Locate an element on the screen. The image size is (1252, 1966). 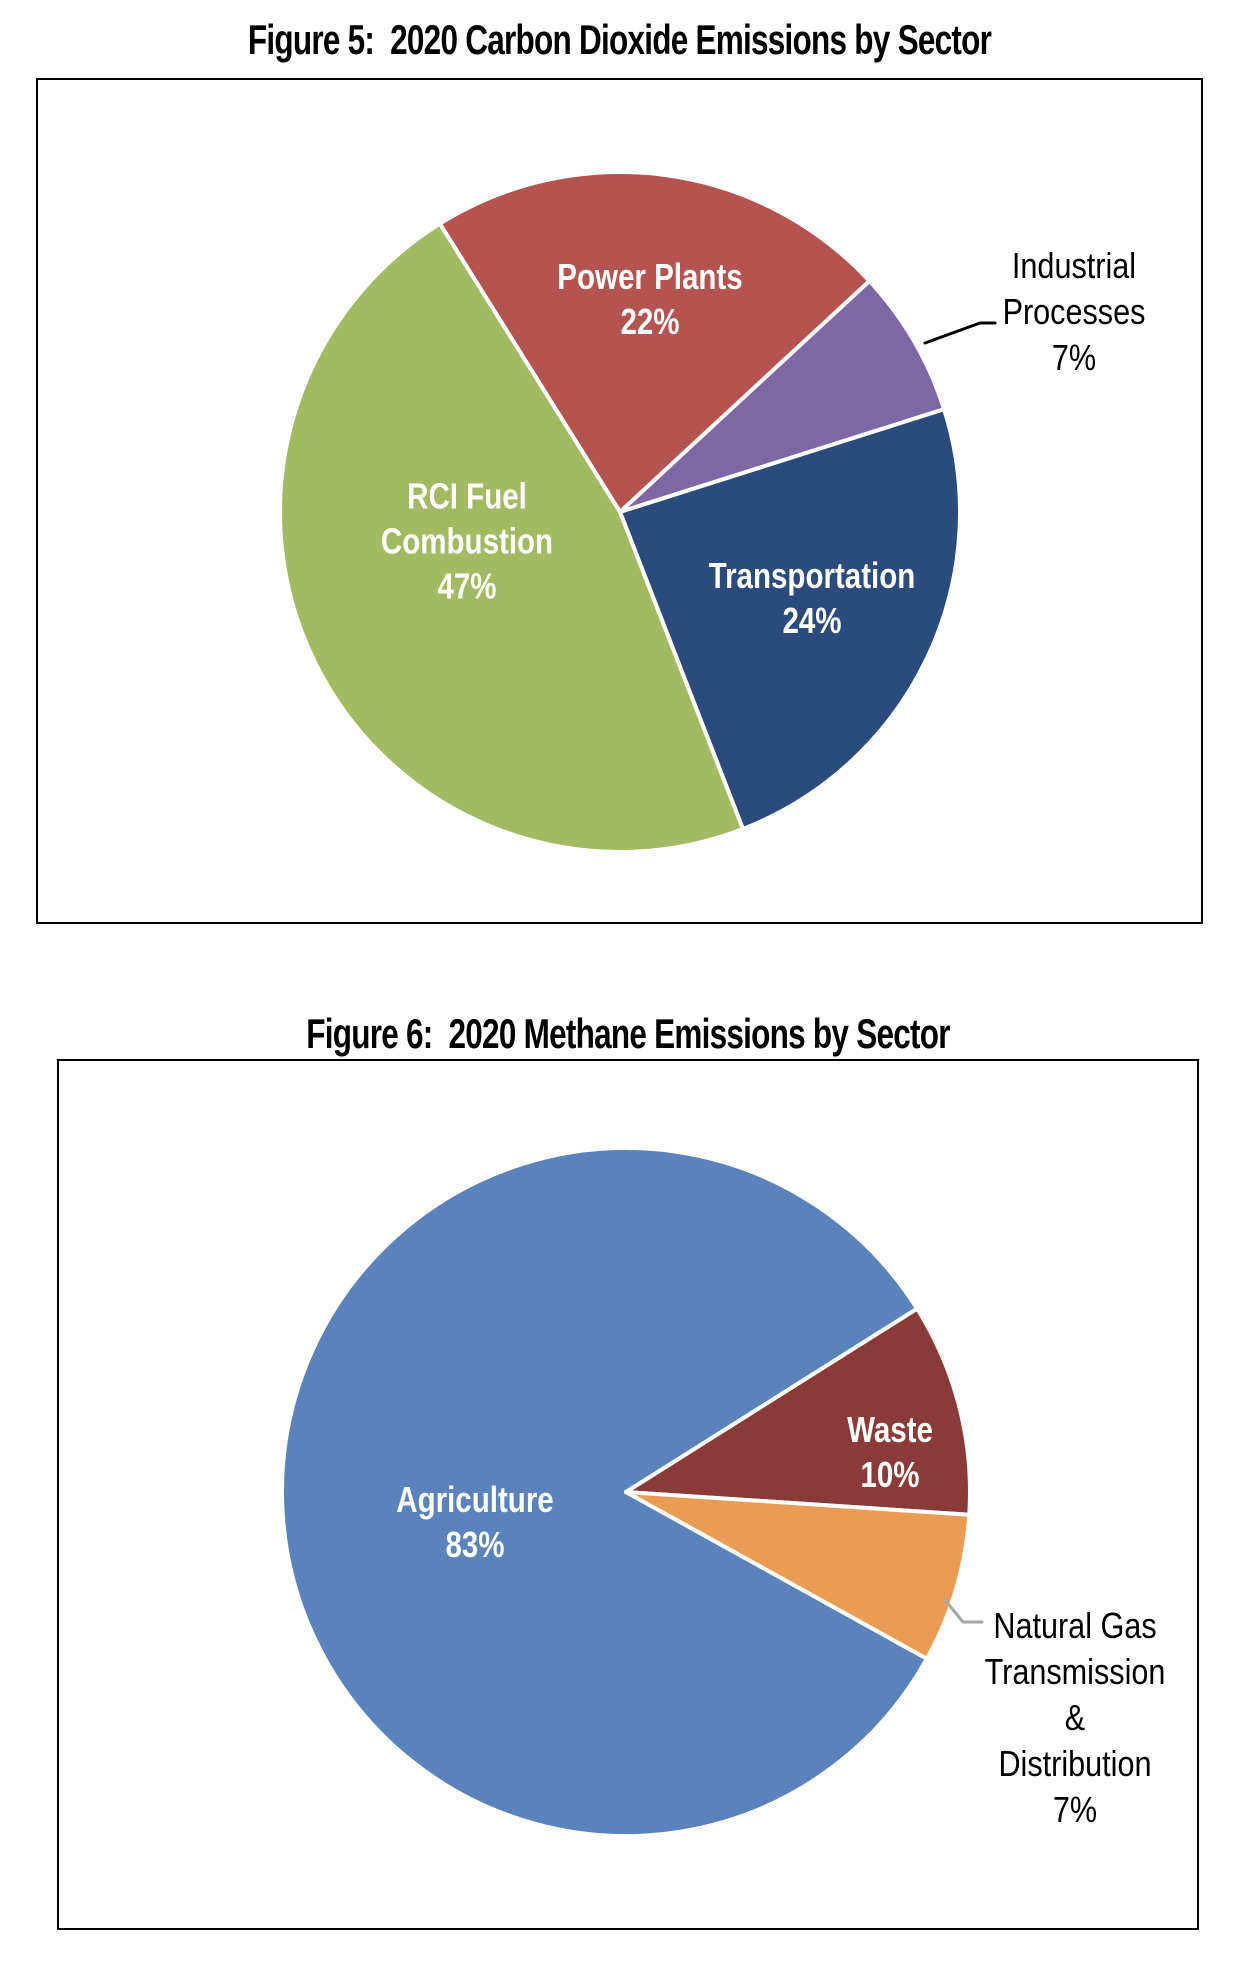
industrial-processes-leader-line is located at coordinates (960, 333).